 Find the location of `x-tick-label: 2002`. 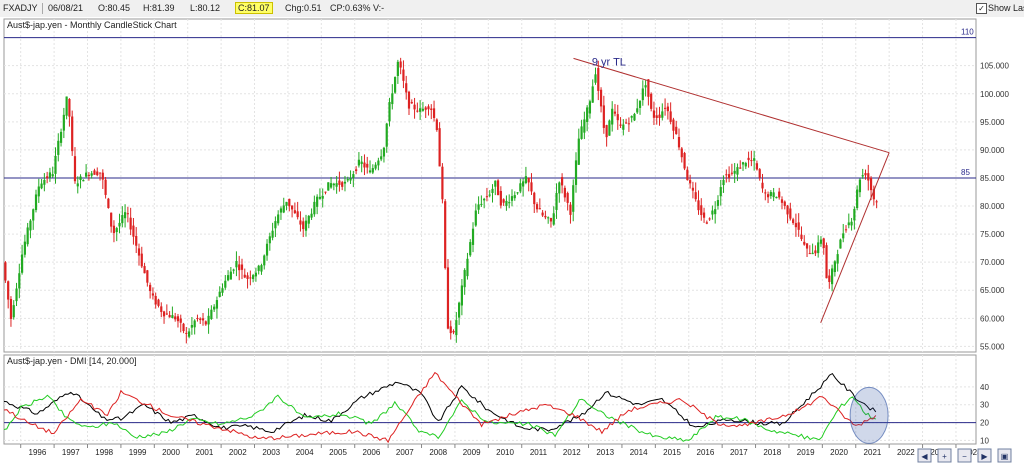

x-tick-label: 2002 is located at coordinates (238, 452).